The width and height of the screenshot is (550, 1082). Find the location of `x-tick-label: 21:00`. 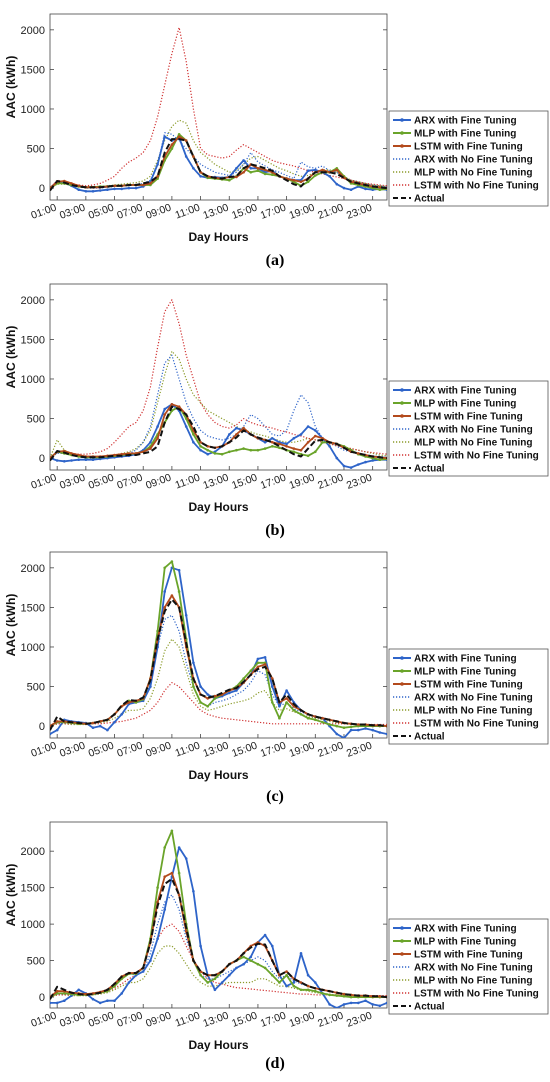

x-tick-label: 21:00 is located at coordinates (330, 749).